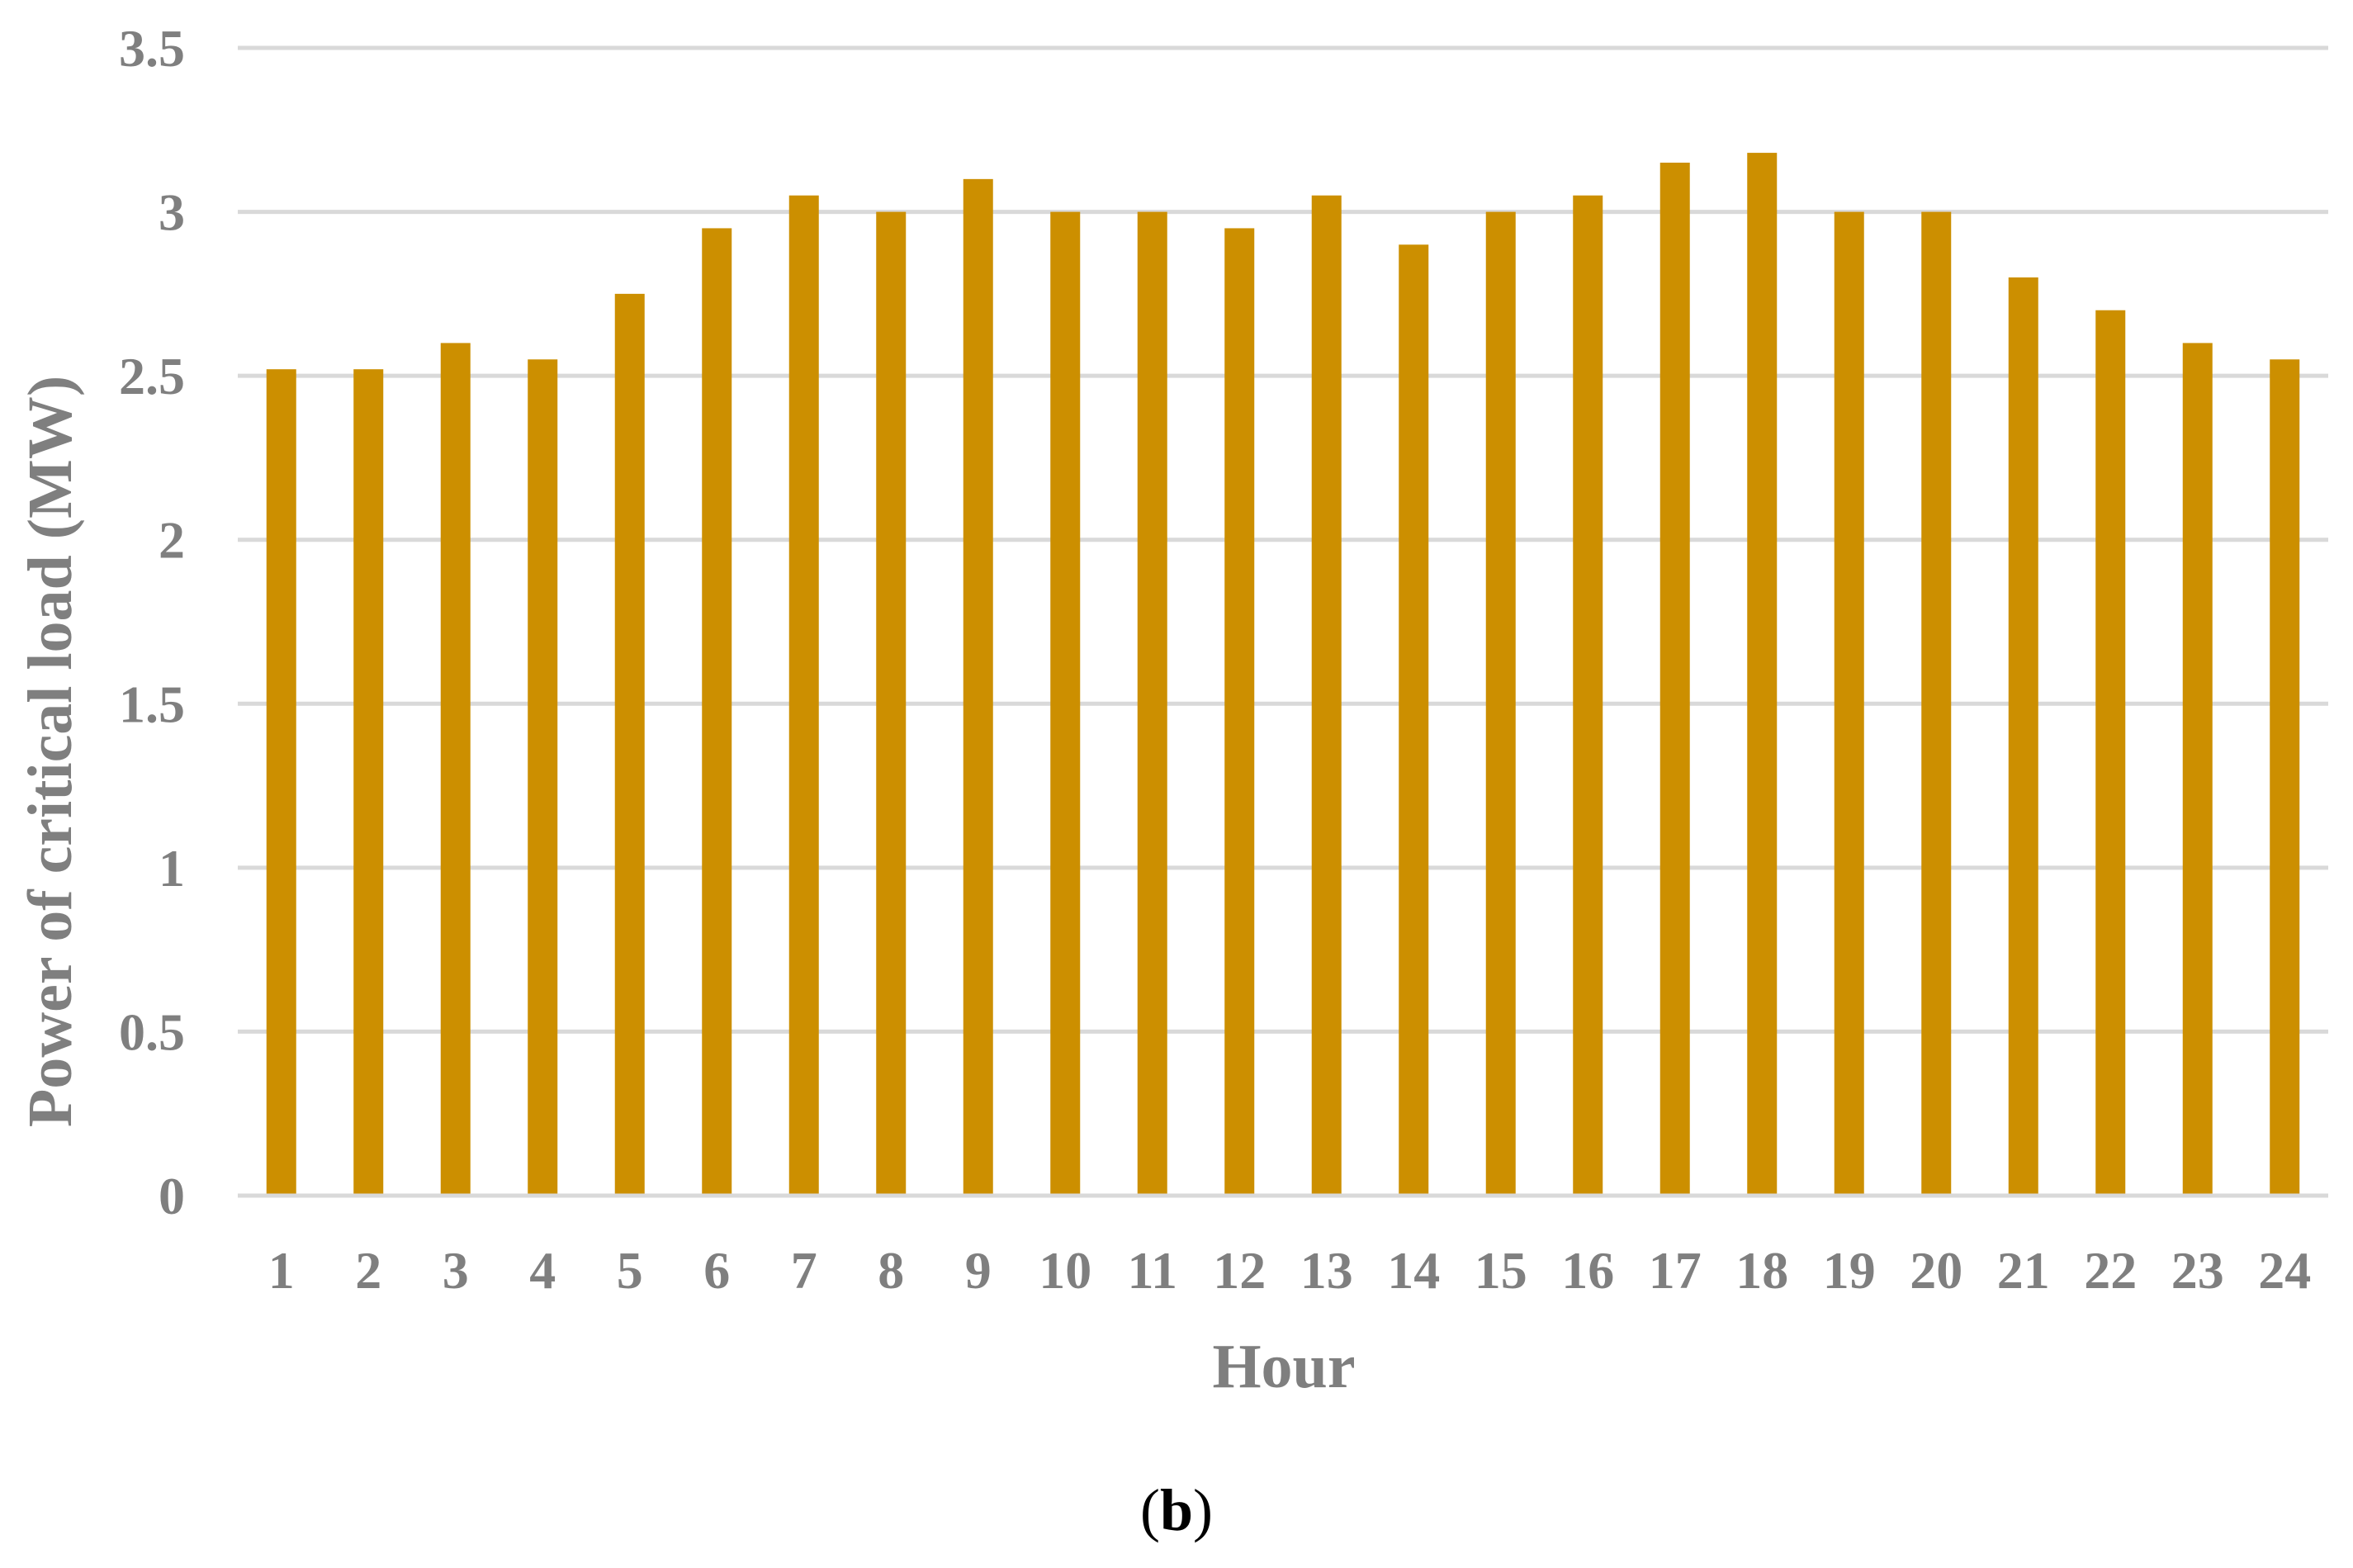 The height and width of the screenshot is (1568, 2353). Describe the element at coordinates (152, 1031) in the screenshot. I see `y-tick-label: 0.5` at that location.